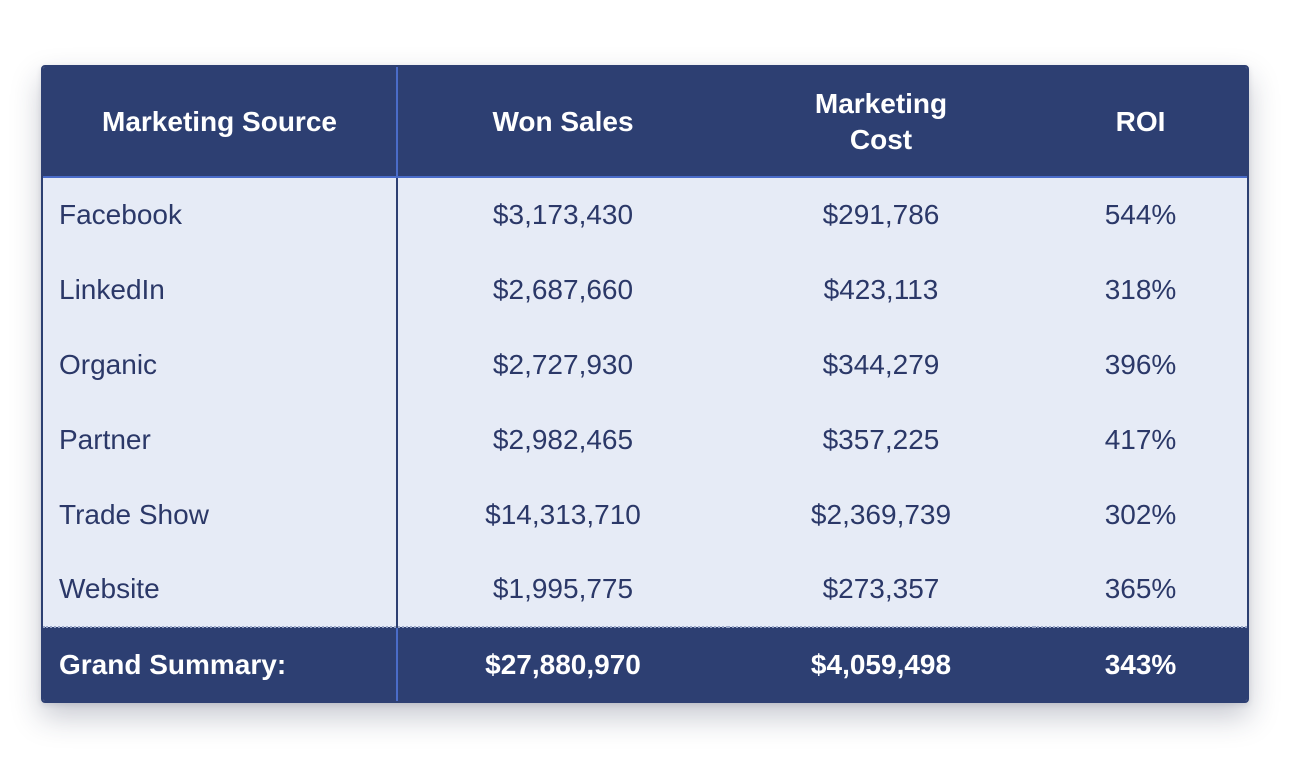 The height and width of the screenshot is (769, 1290). I want to click on summary-label: Grand Summary:, so click(220, 663).